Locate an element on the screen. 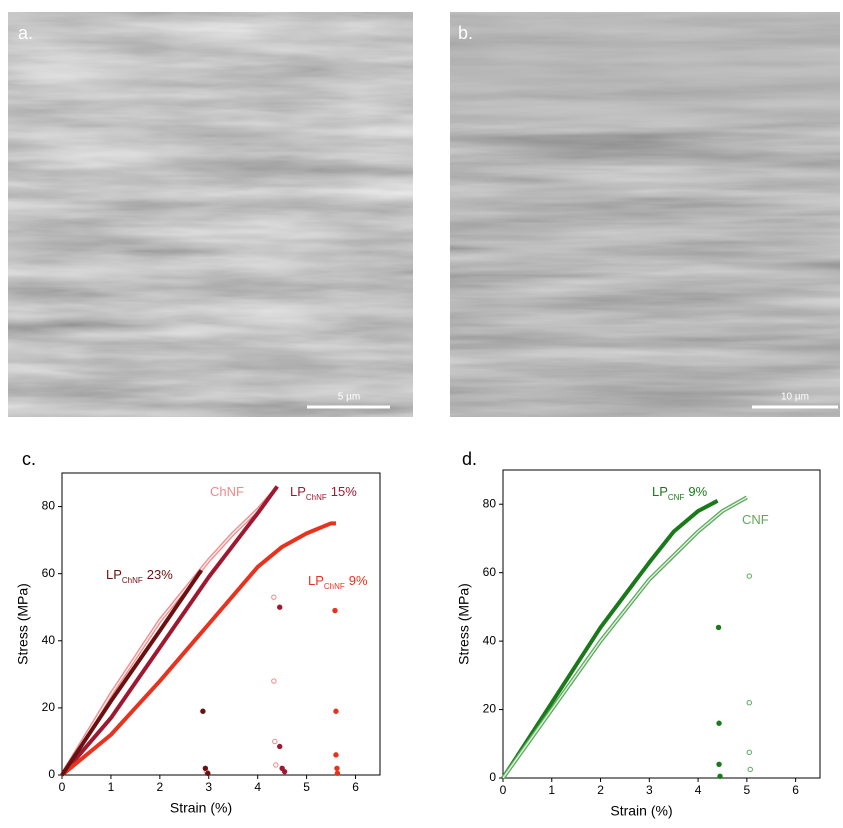 The image size is (843, 828). series-label: LPChNF 23% is located at coordinates (139, 575).